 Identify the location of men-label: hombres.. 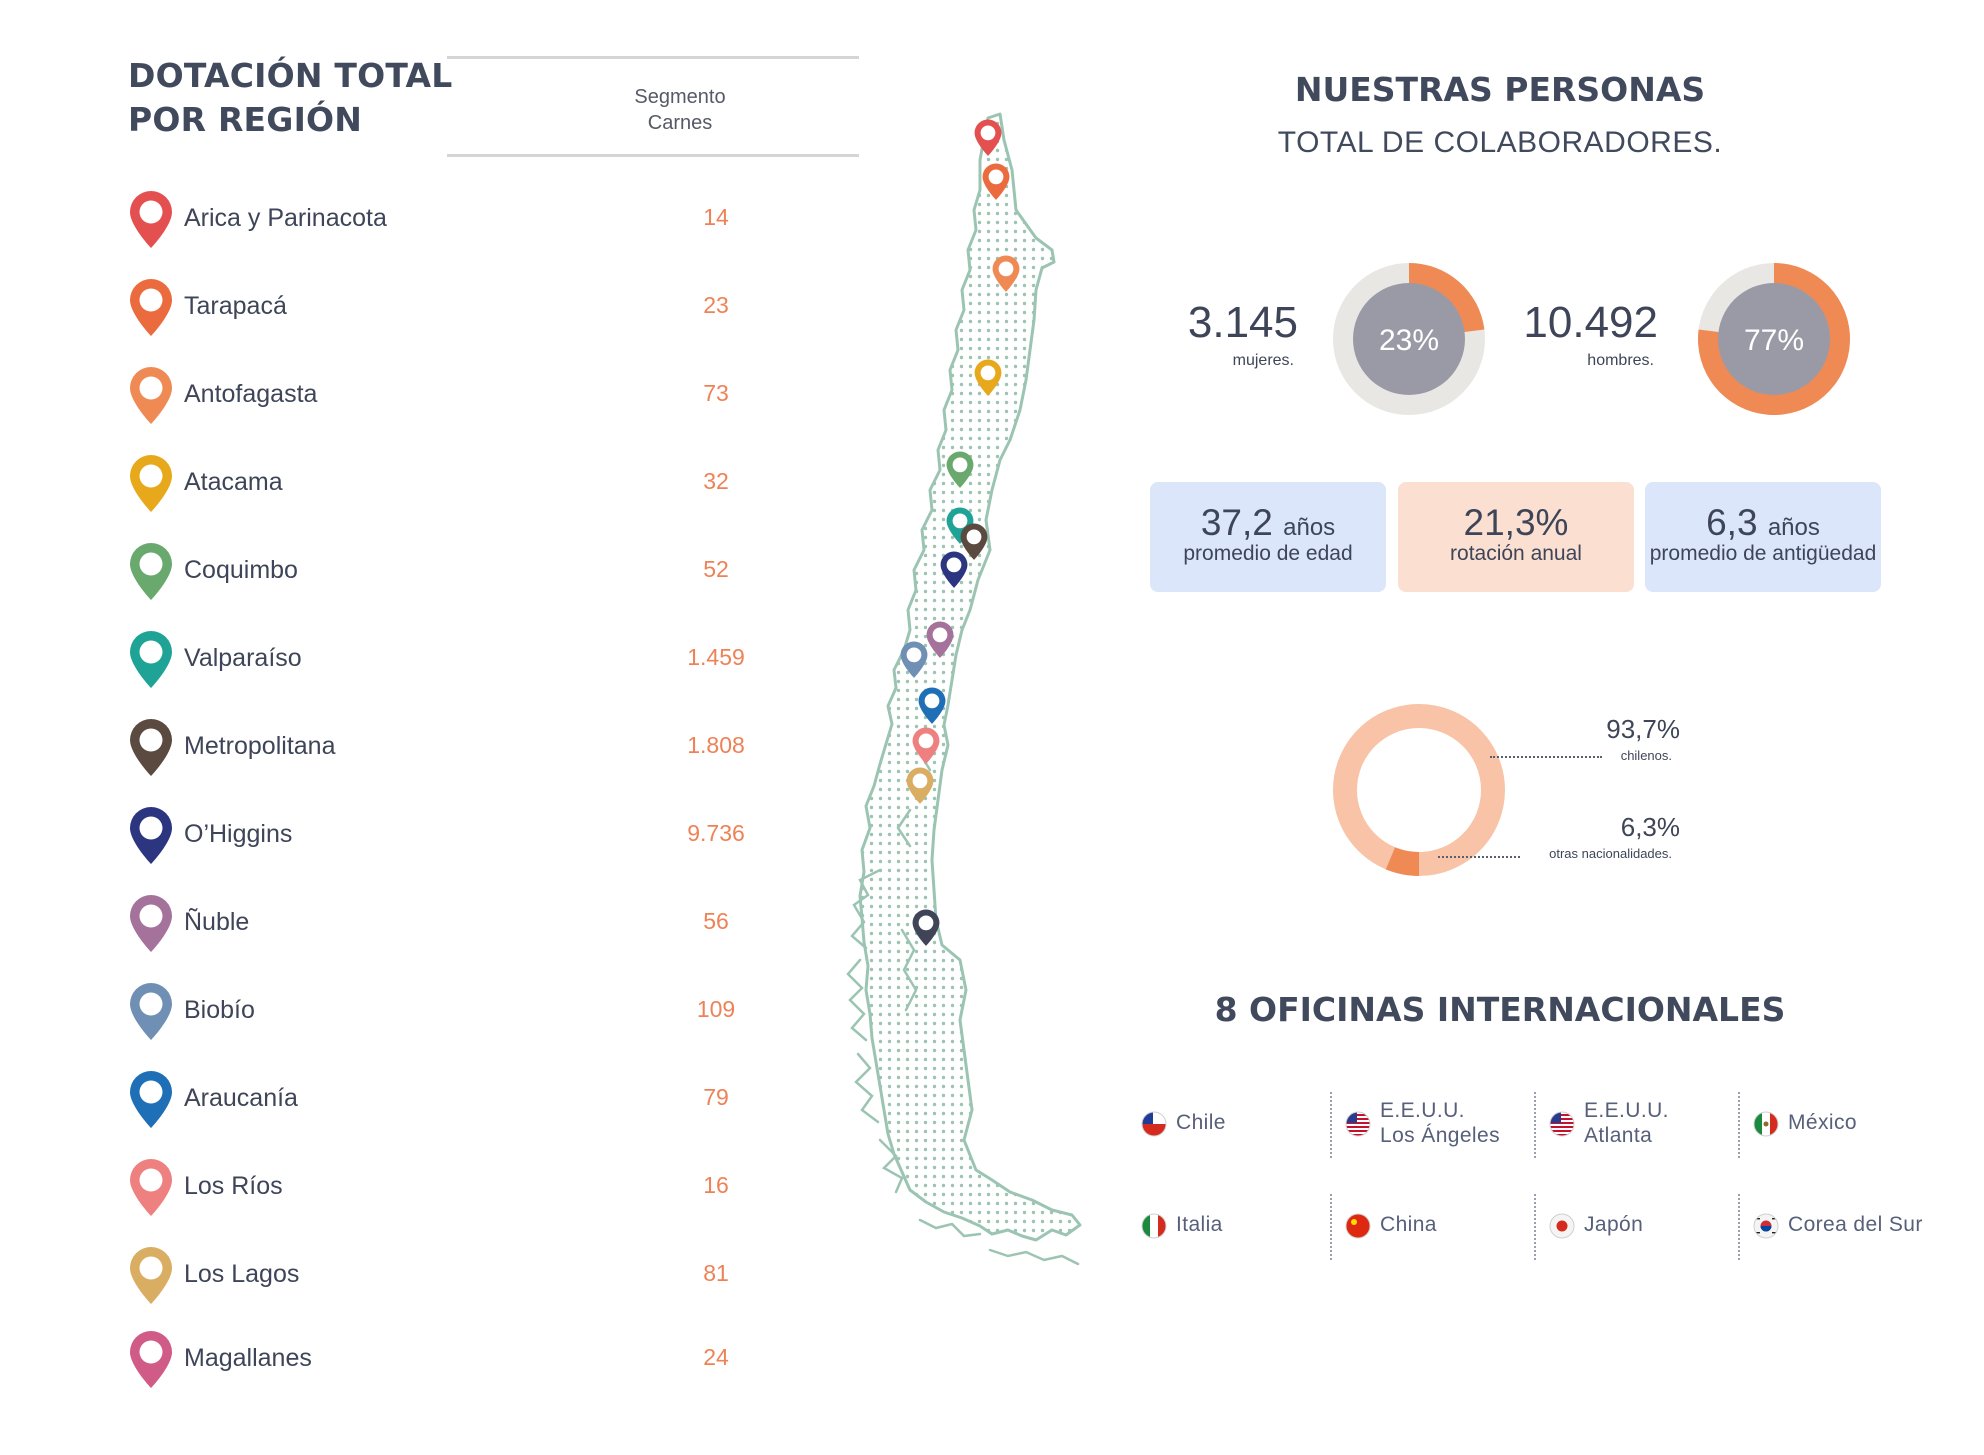
(1620, 360).